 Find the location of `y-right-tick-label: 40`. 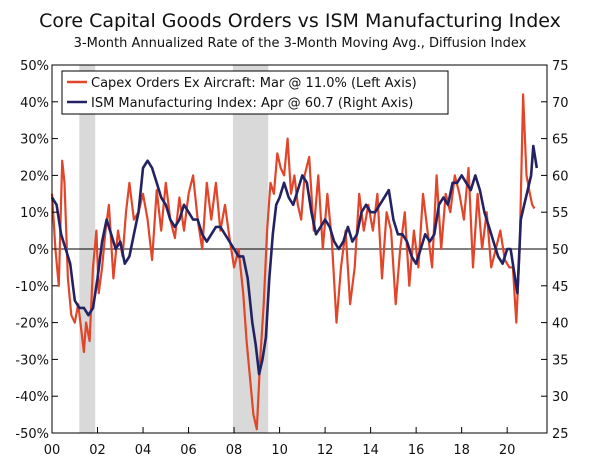

y-right-tick-label: 40 is located at coordinates (560, 324).